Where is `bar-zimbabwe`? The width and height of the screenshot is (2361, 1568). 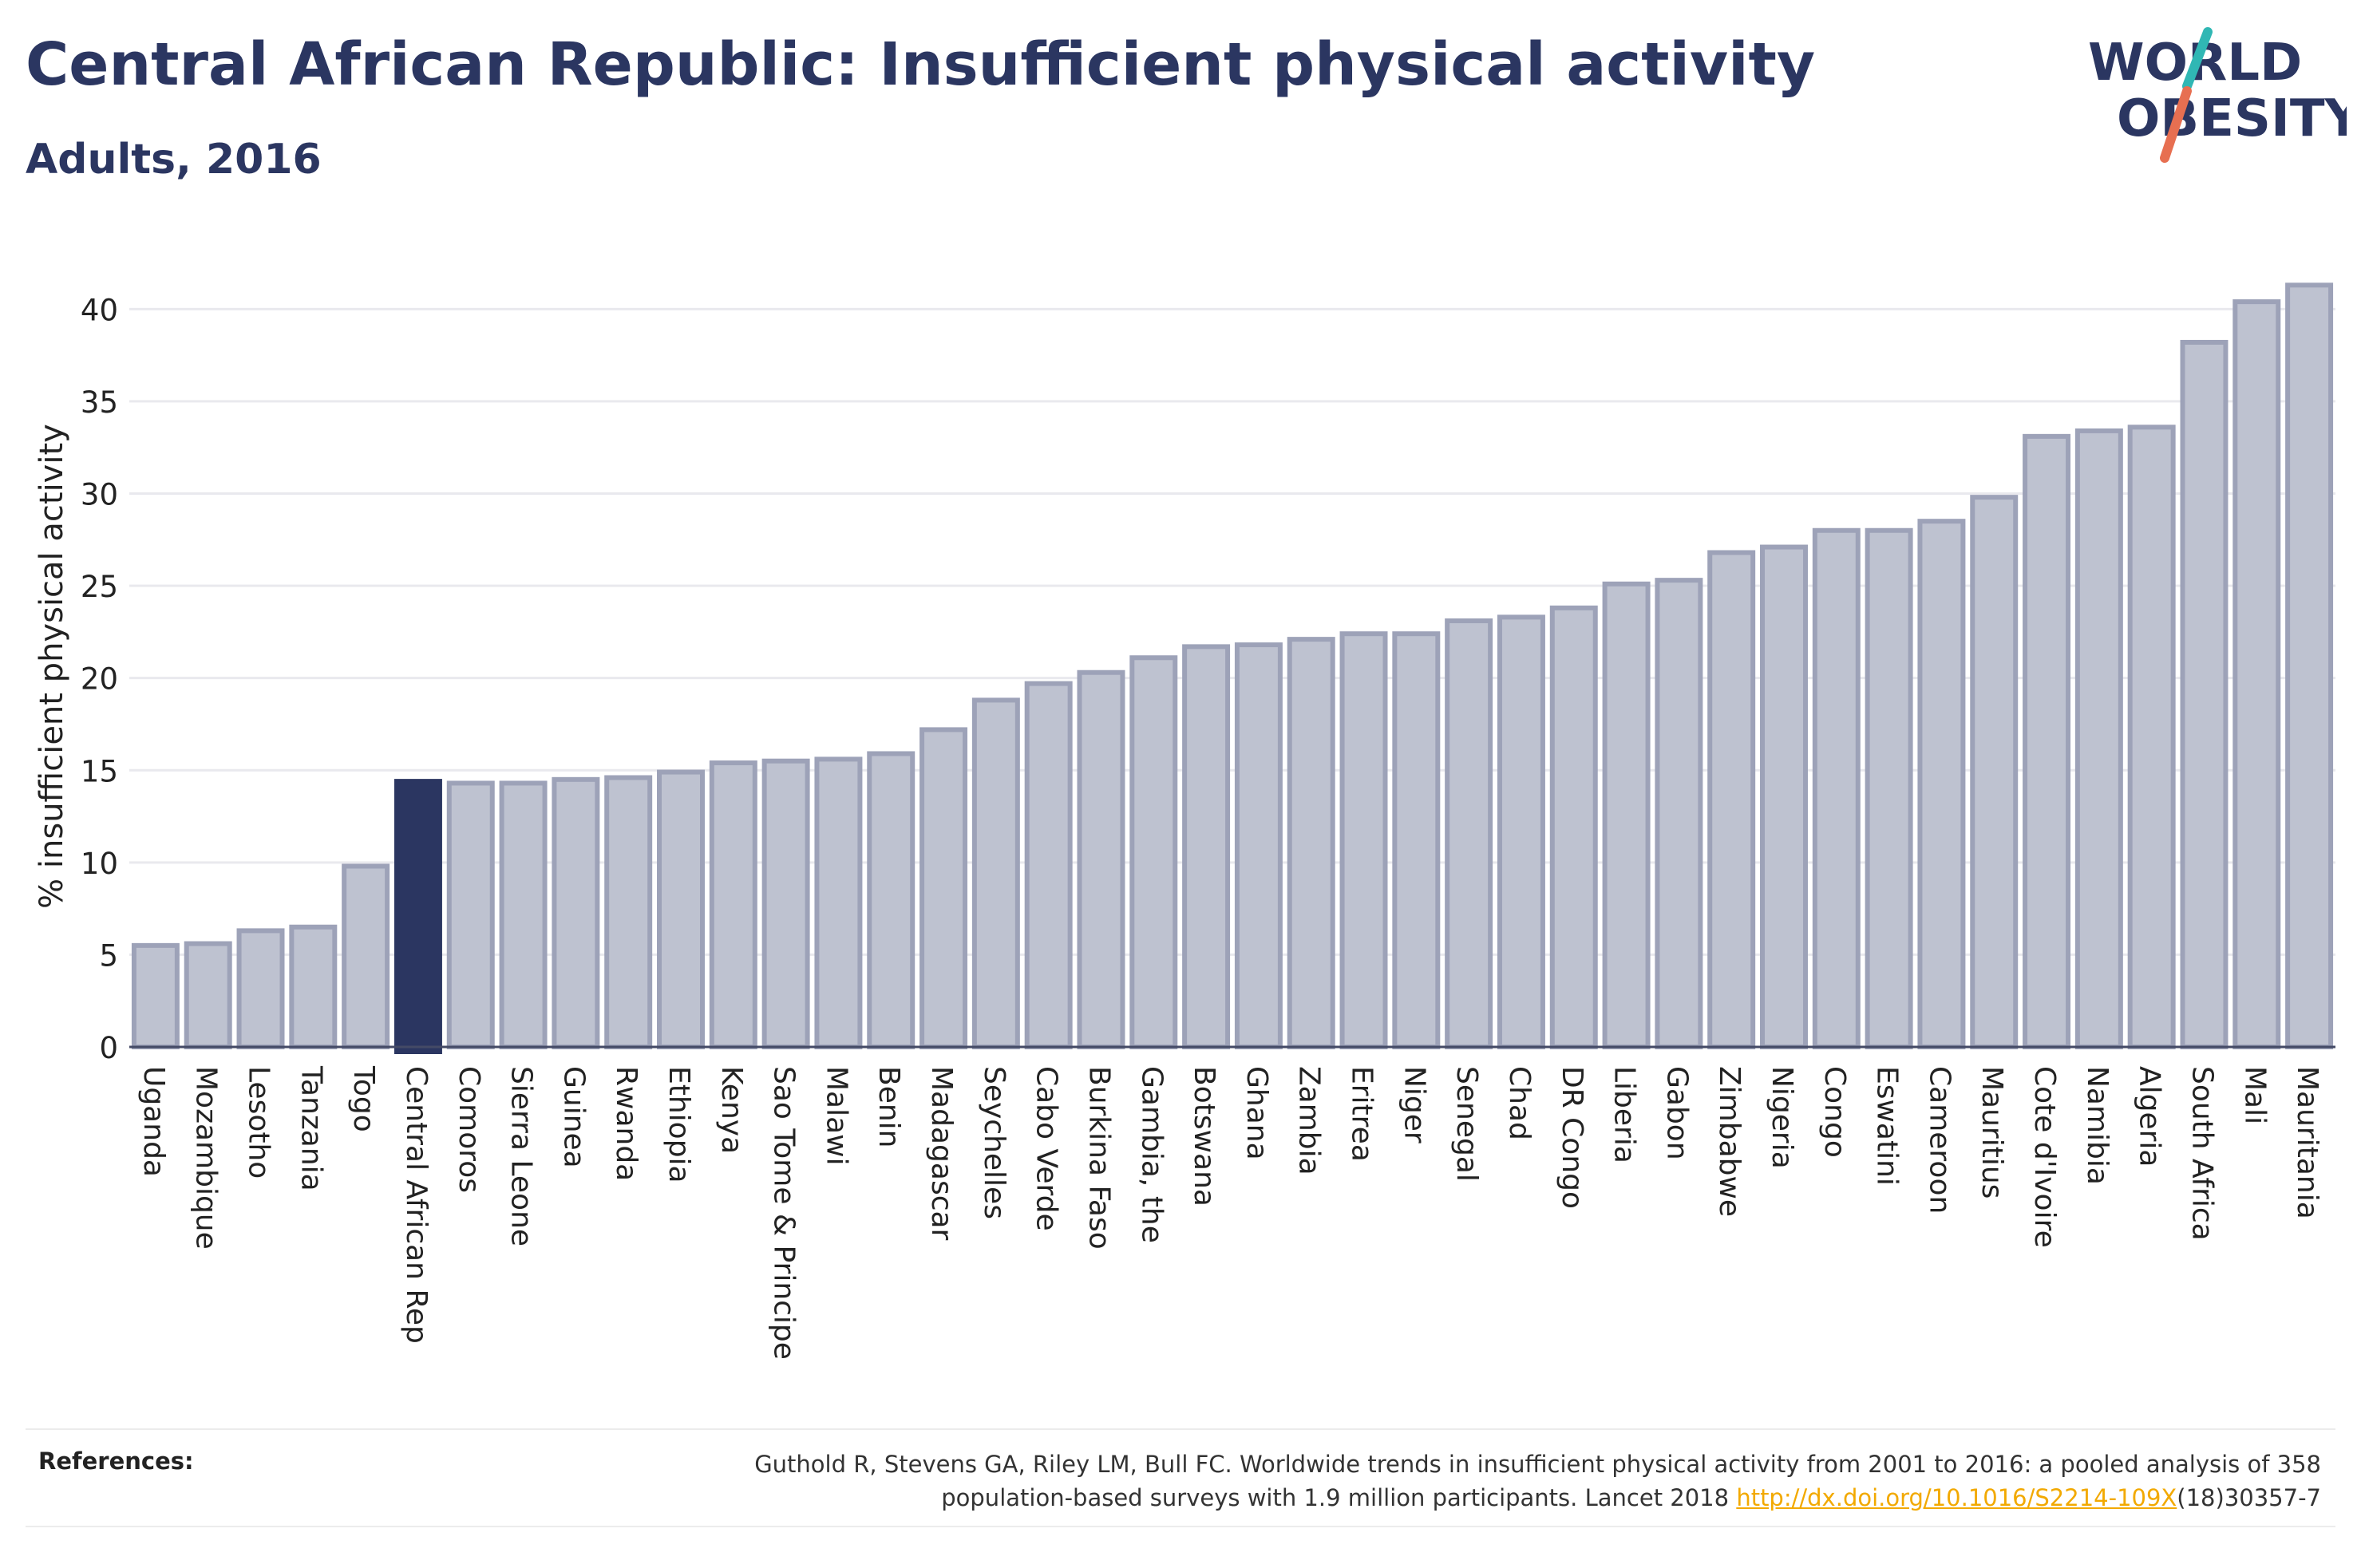
bar-zimbabwe is located at coordinates (1731, 799).